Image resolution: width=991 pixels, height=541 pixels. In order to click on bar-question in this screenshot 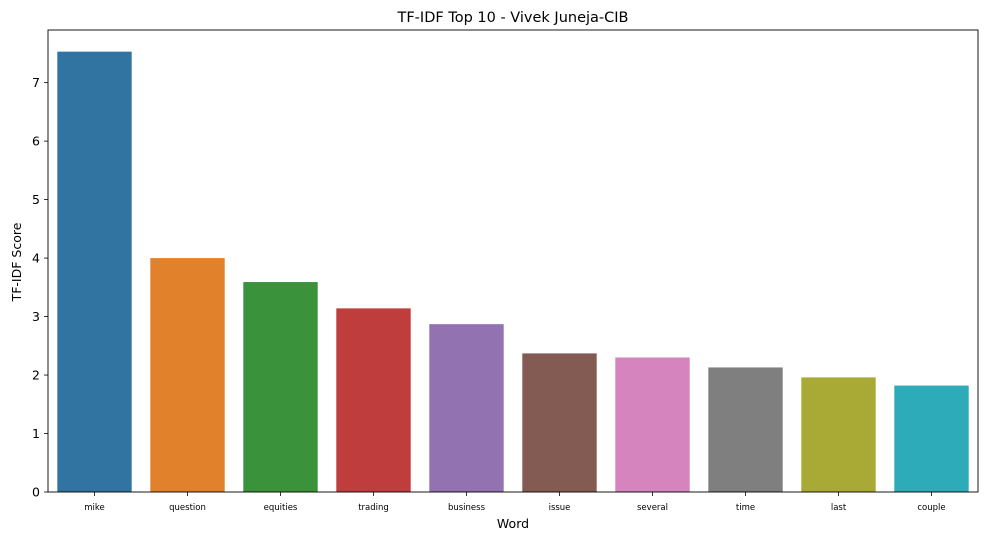, I will do `click(187, 375)`.